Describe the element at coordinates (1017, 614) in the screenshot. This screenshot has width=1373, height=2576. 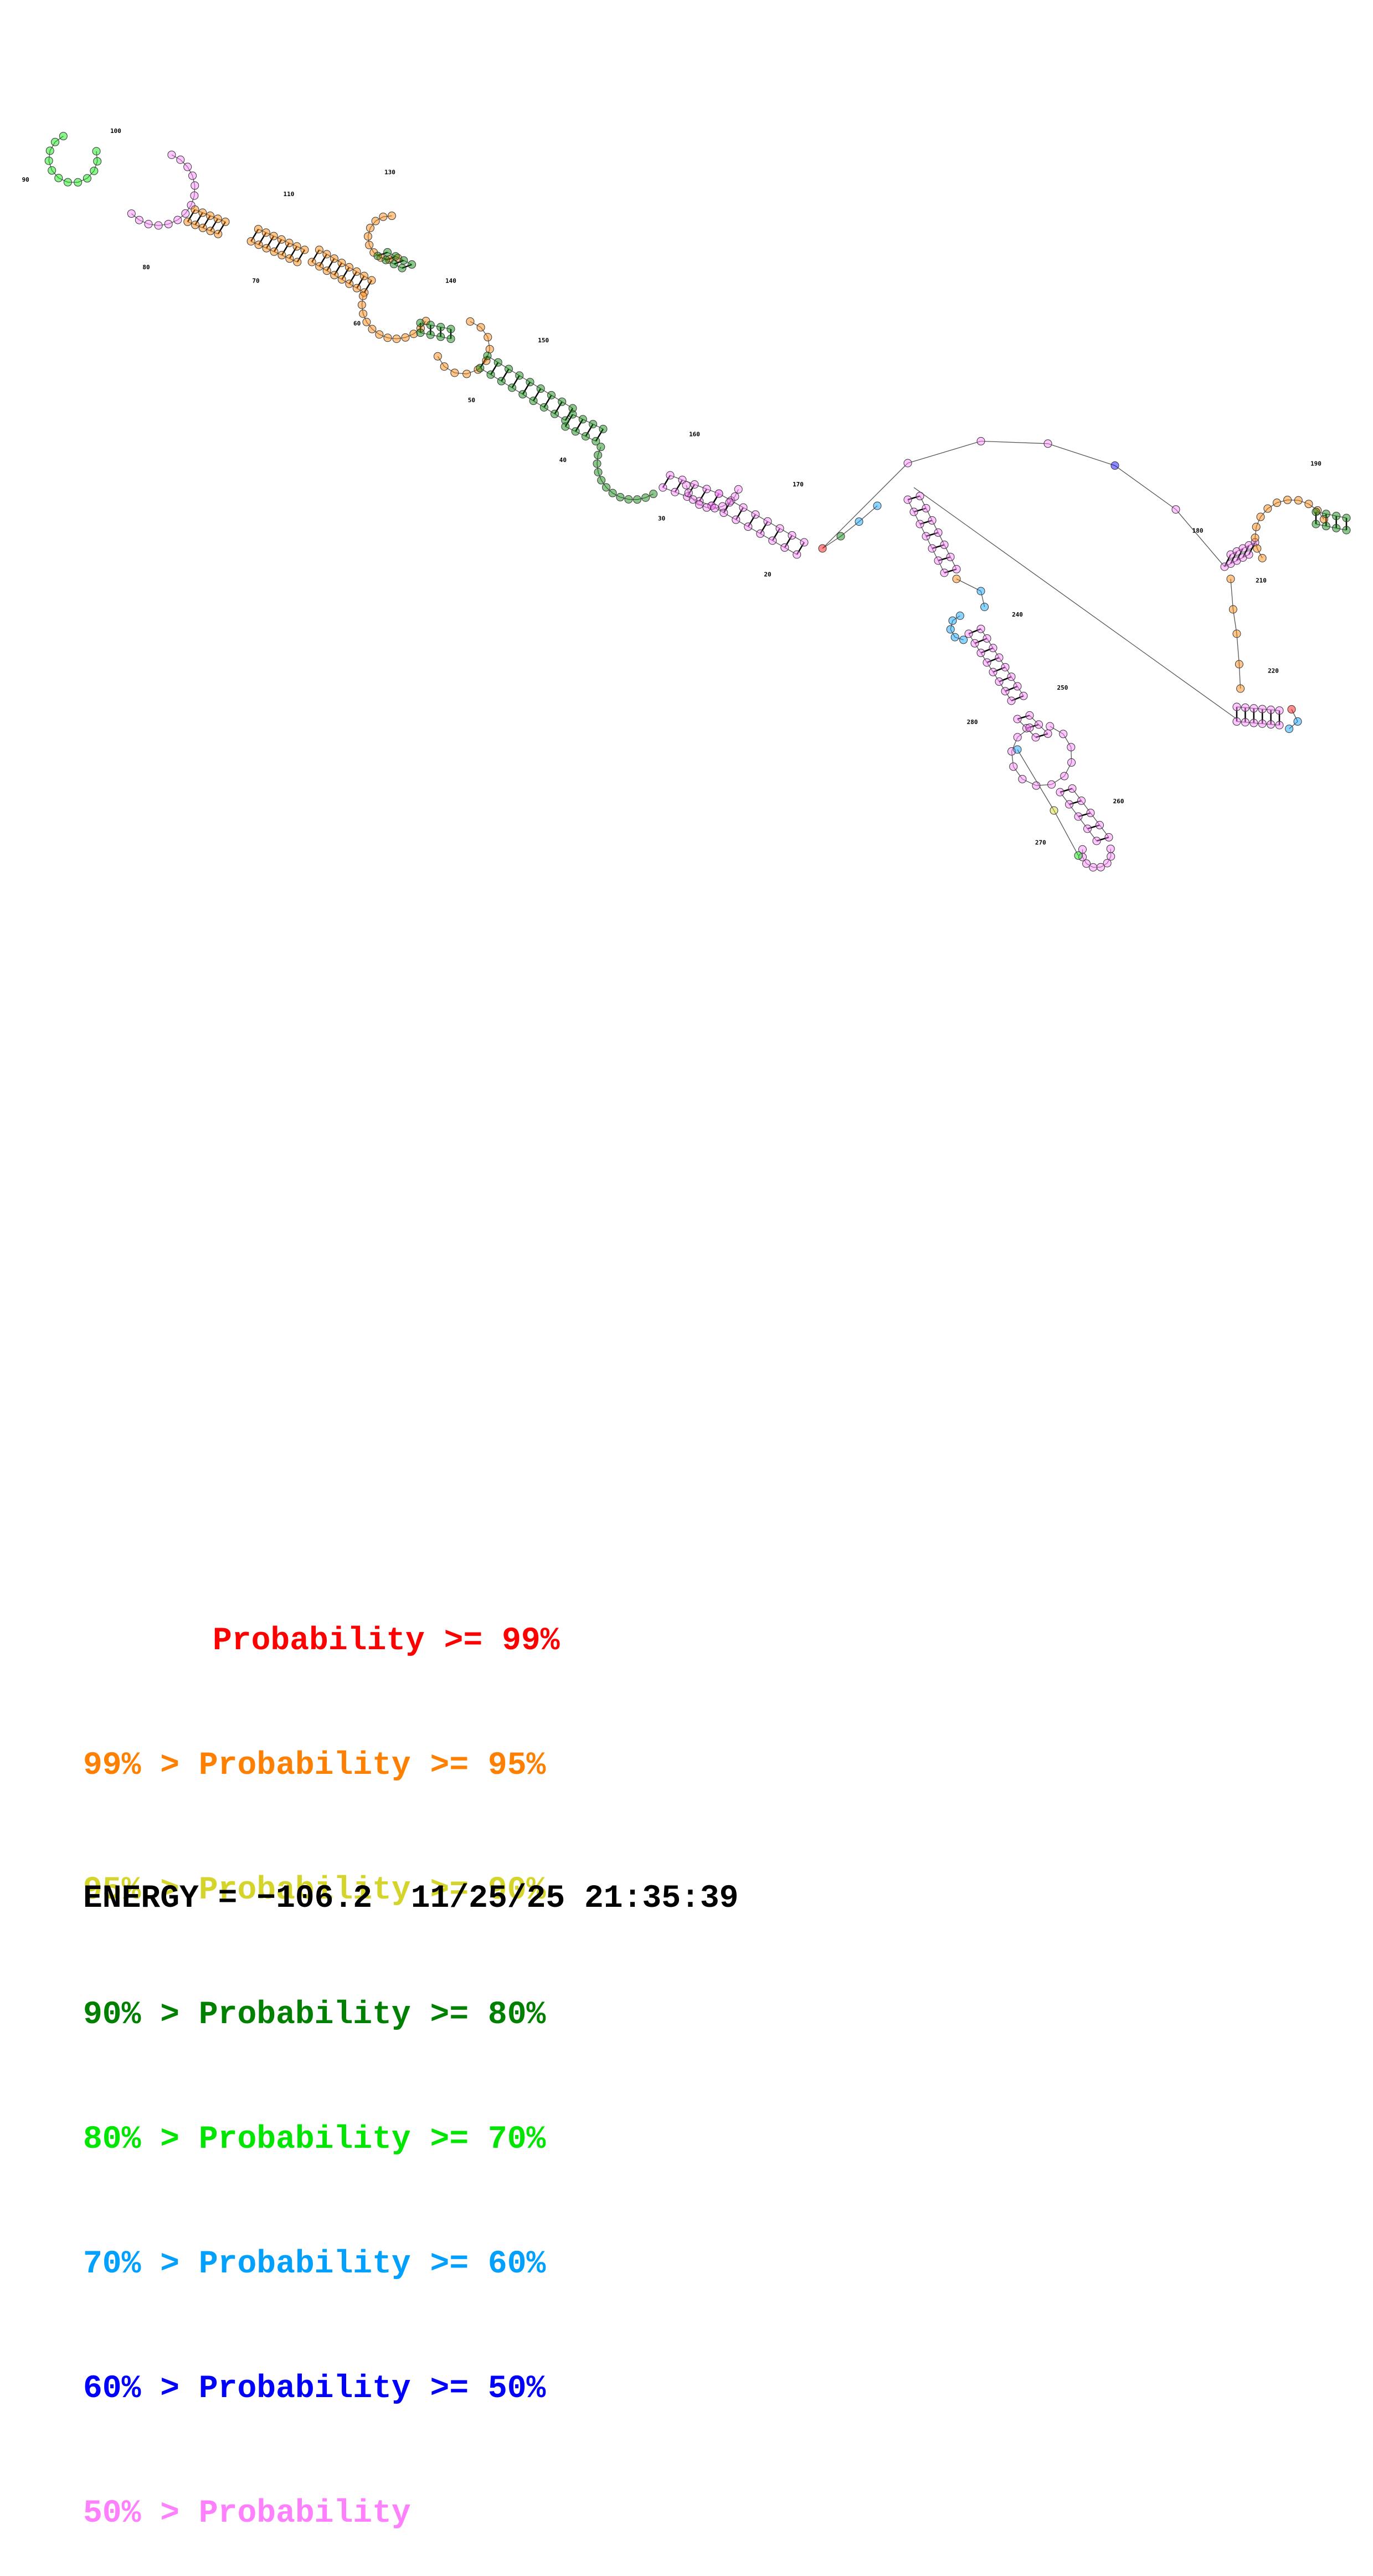
I see `position-label: 240` at that location.